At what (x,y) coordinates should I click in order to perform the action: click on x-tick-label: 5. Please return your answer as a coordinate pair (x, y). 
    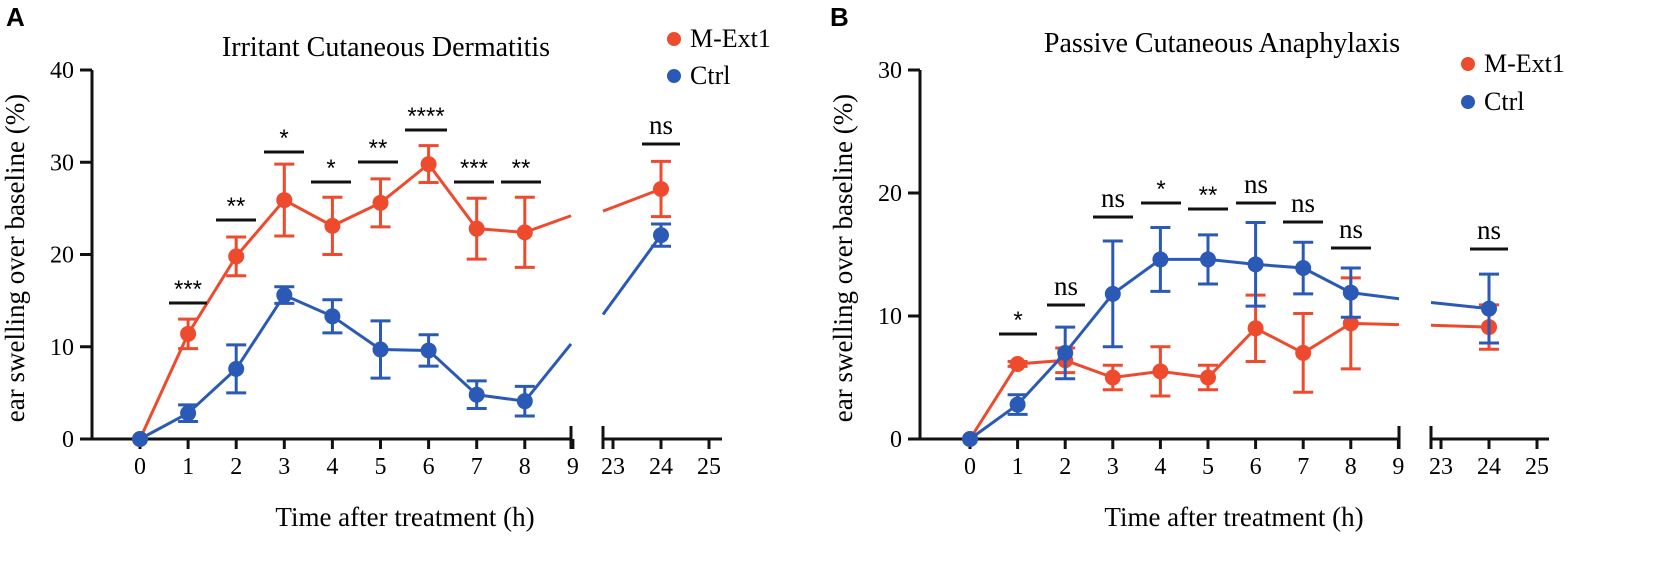
    Looking at the image, I should click on (381, 467).